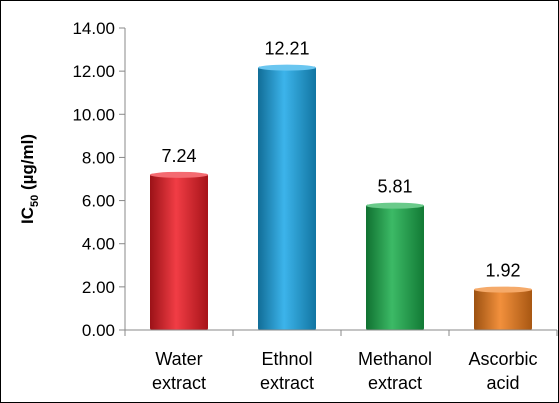  I want to click on data-label: 12.21, so click(286, 49).